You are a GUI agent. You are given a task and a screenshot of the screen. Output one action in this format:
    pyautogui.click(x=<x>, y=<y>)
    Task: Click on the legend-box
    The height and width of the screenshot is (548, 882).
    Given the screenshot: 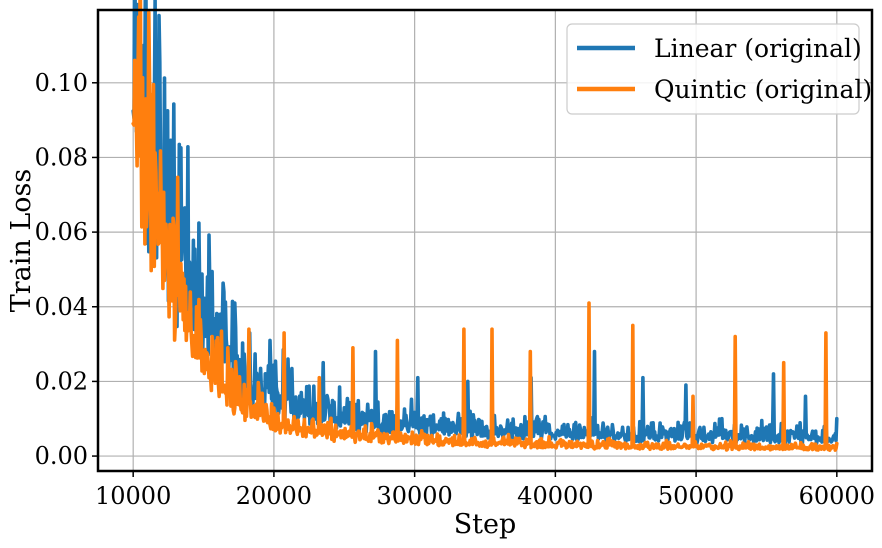 What is the action you would take?
    pyautogui.click(x=713, y=69)
    